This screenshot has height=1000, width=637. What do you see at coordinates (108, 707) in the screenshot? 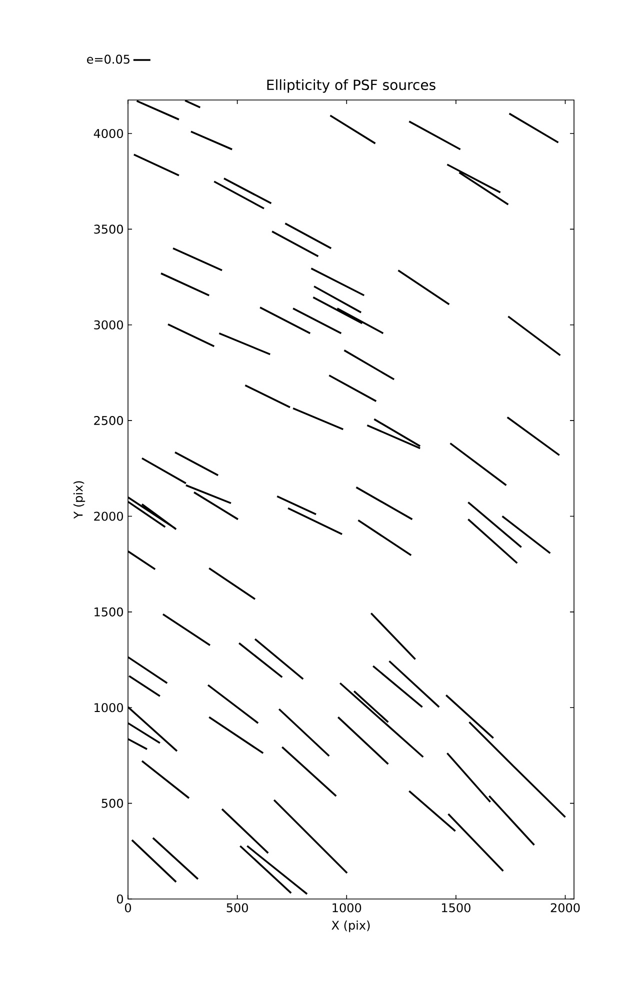
I see `y-tick-label: 1000` at bounding box center [108, 707].